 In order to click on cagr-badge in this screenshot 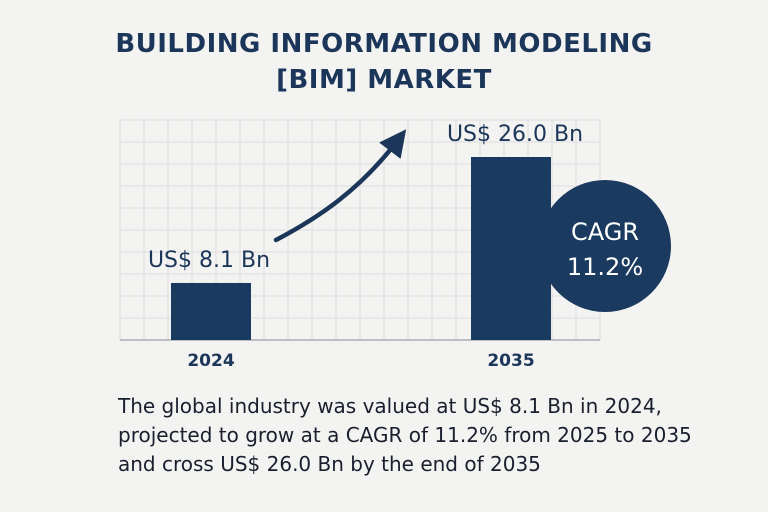, I will do `click(605, 246)`.